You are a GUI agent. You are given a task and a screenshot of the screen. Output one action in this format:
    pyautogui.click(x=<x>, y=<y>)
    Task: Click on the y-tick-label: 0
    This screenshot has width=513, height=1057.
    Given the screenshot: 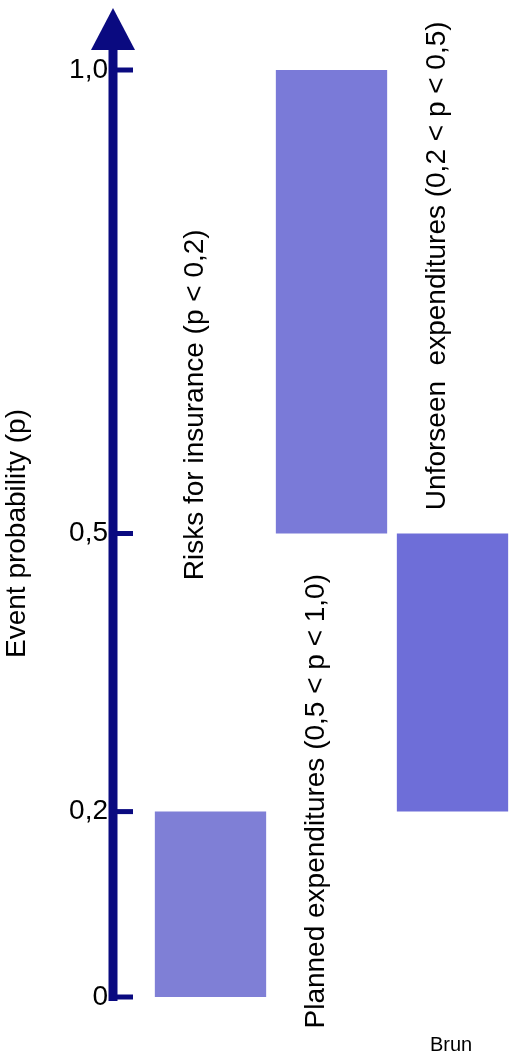 What is the action you would take?
    pyautogui.click(x=100, y=995)
    